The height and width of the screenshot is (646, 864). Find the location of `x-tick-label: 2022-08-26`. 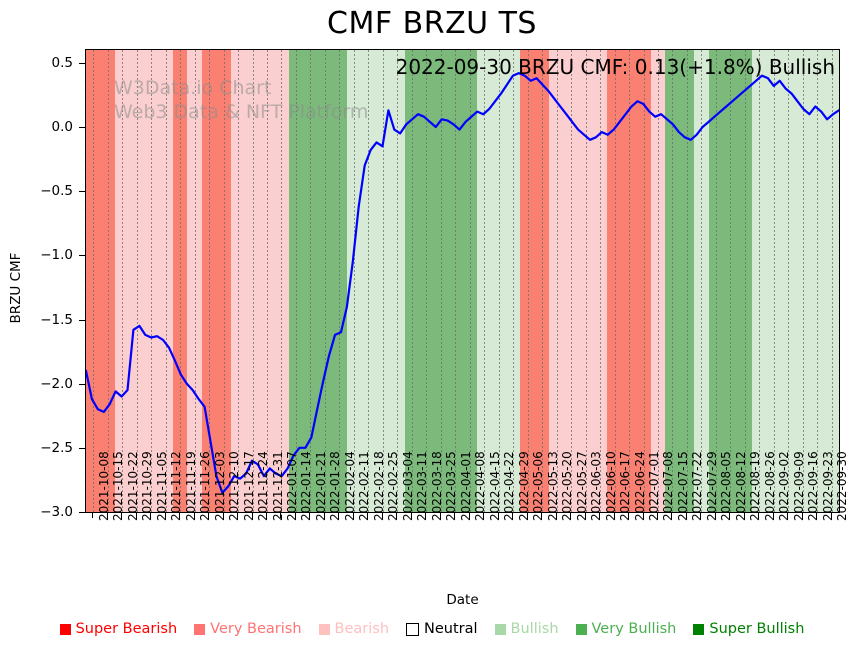

x-tick-label: 2022-08-26 is located at coordinates (769, 486).